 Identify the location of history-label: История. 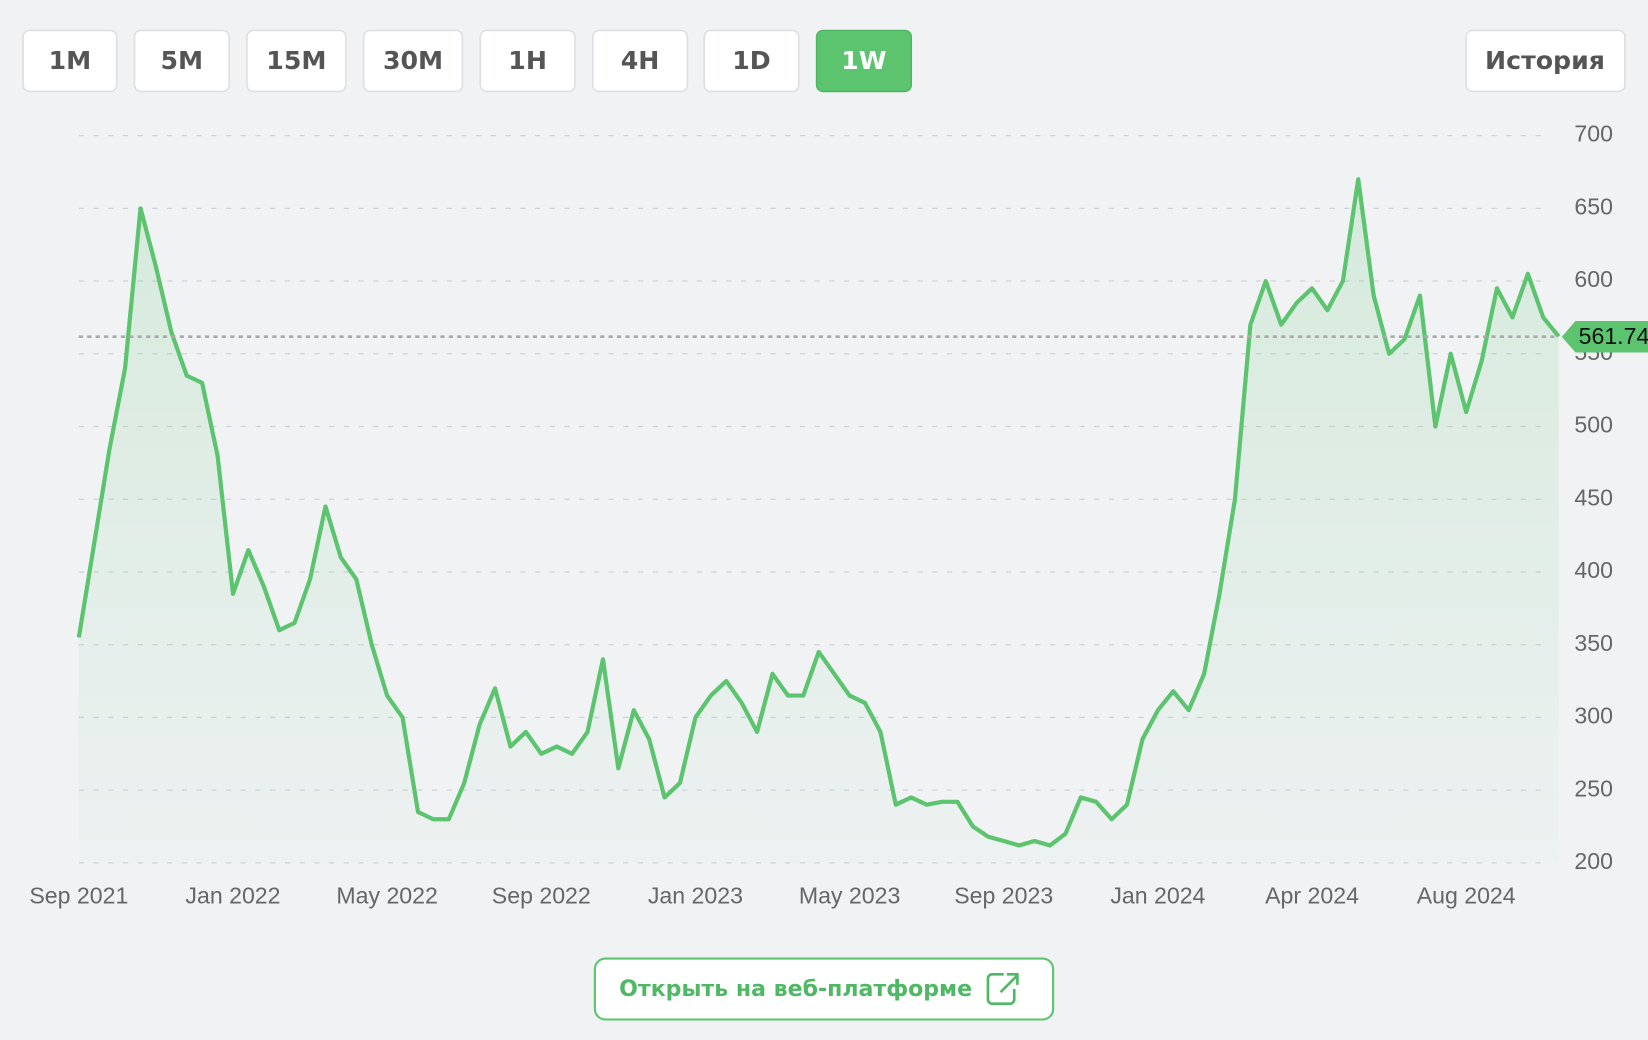
(1545, 60).